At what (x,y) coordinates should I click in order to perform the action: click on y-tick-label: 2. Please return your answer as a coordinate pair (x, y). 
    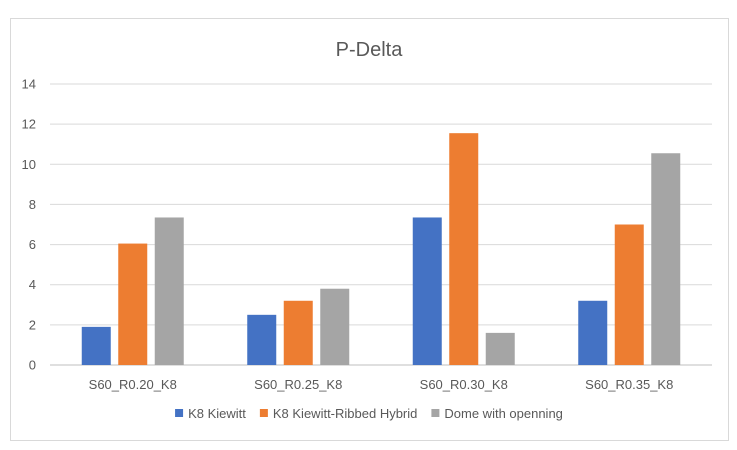
    Looking at the image, I should click on (32, 324).